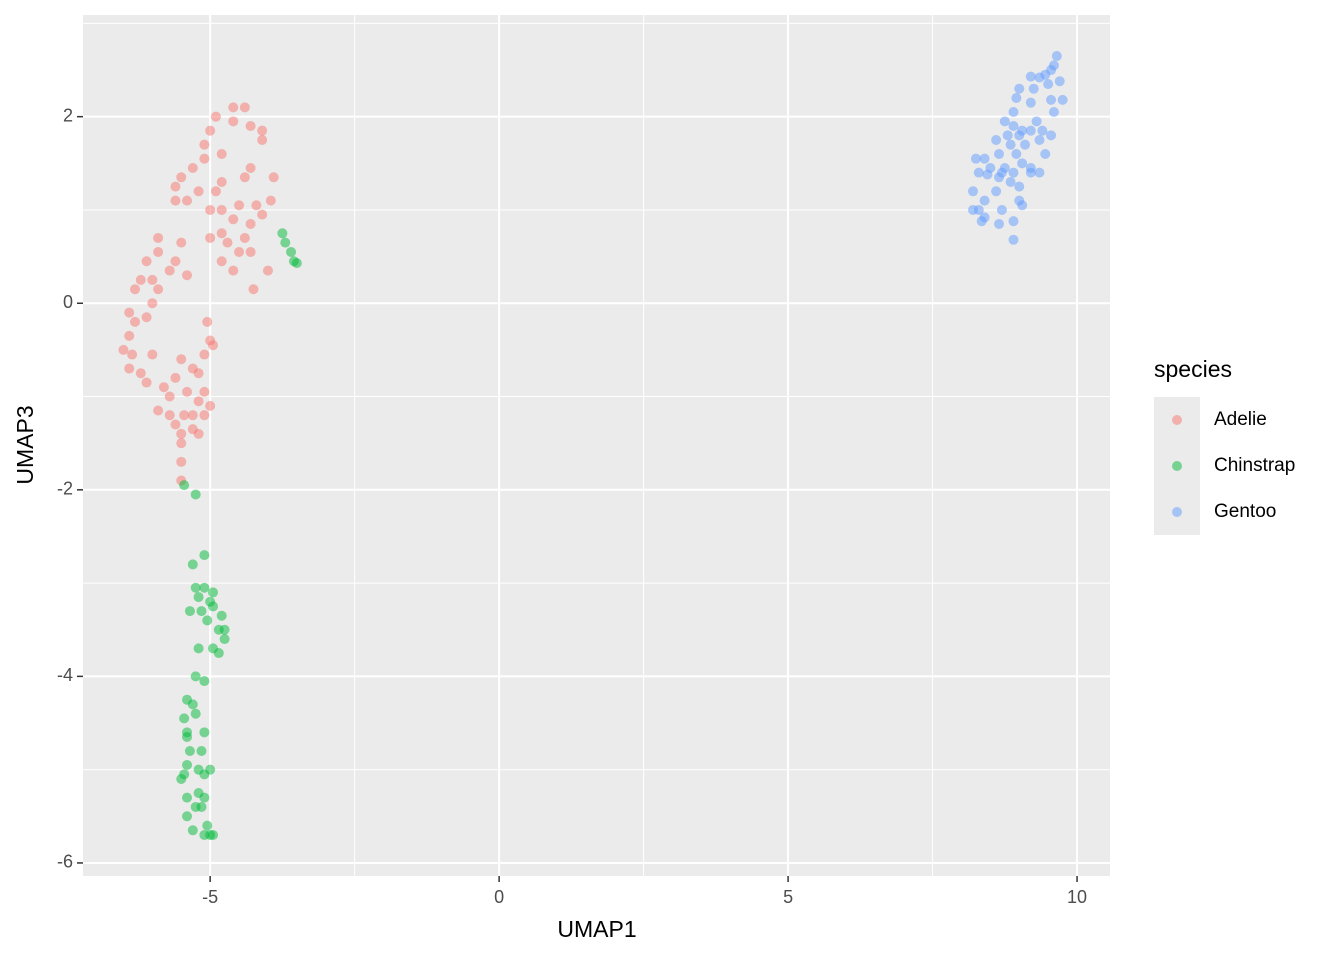 The height and width of the screenshot is (960, 1344). I want to click on y-axis-title: UMAP3, so click(25, 444).